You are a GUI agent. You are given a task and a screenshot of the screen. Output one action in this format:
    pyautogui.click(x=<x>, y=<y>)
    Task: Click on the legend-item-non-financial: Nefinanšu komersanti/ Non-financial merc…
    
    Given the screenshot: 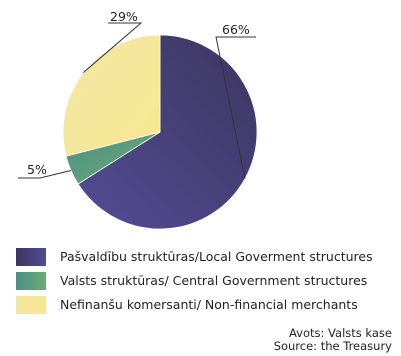 What is the action you would take?
    pyautogui.click(x=206, y=305)
    